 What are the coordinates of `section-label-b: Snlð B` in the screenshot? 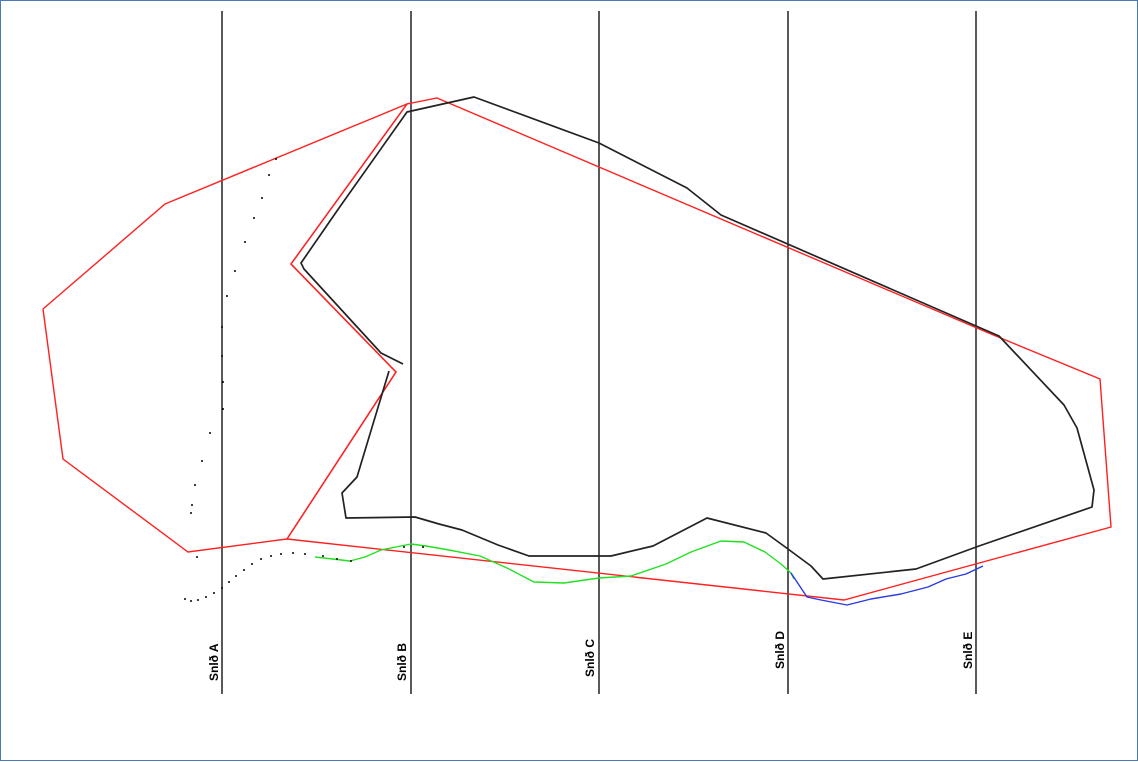 It's located at (402, 662).